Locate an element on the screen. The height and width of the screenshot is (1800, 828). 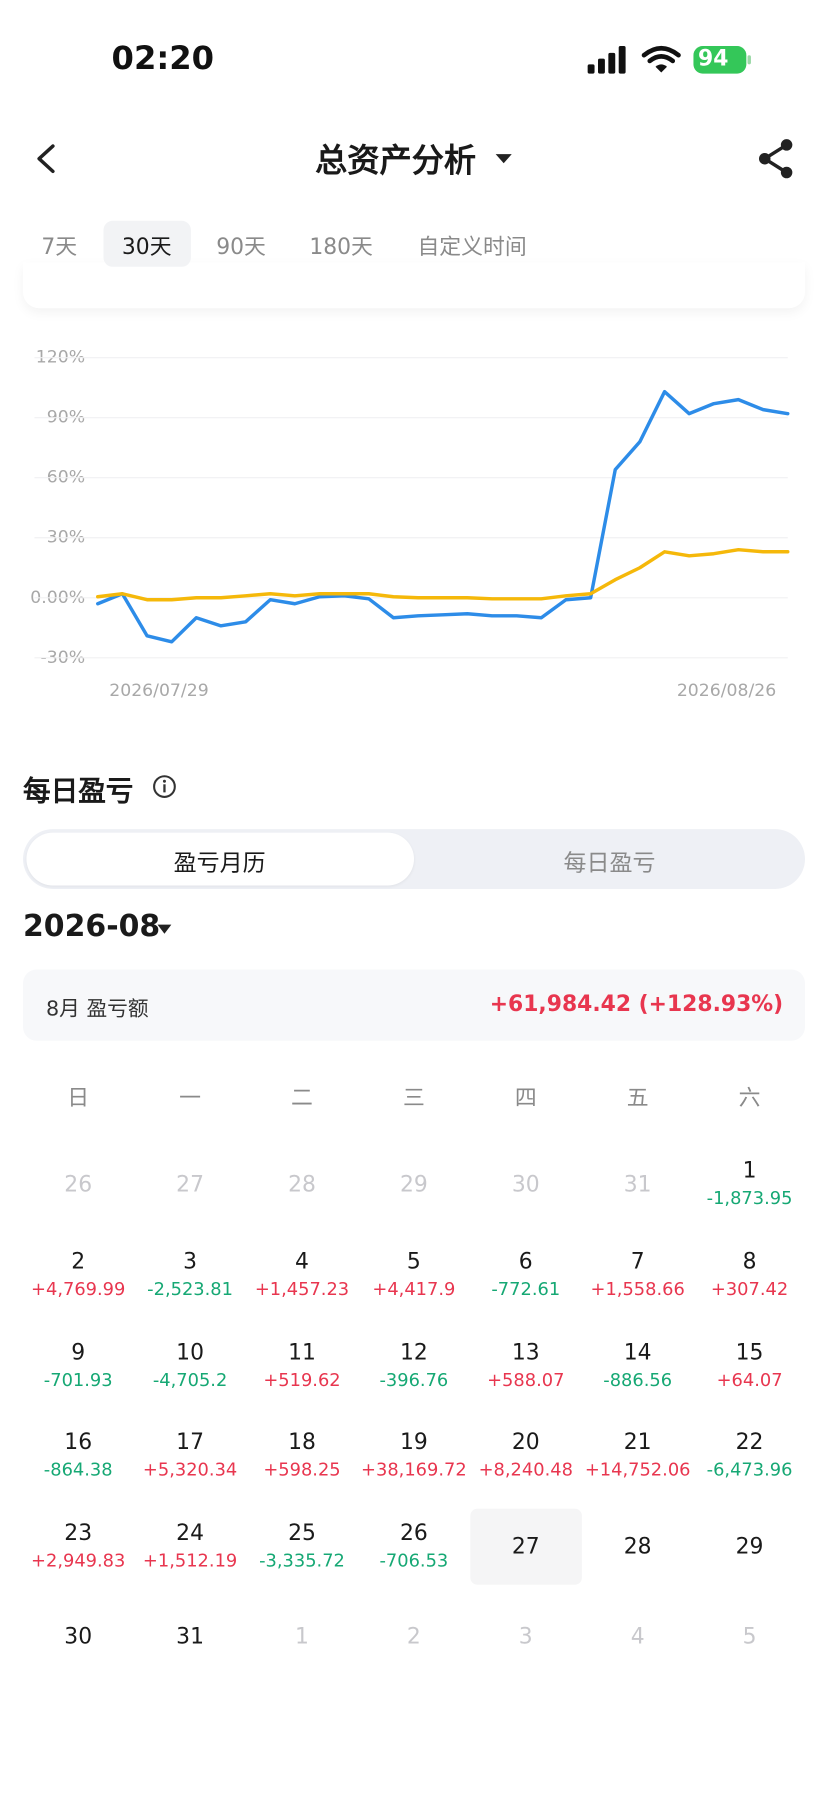
segment-tab: 盈亏月历 is located at coordinates (219, 862).